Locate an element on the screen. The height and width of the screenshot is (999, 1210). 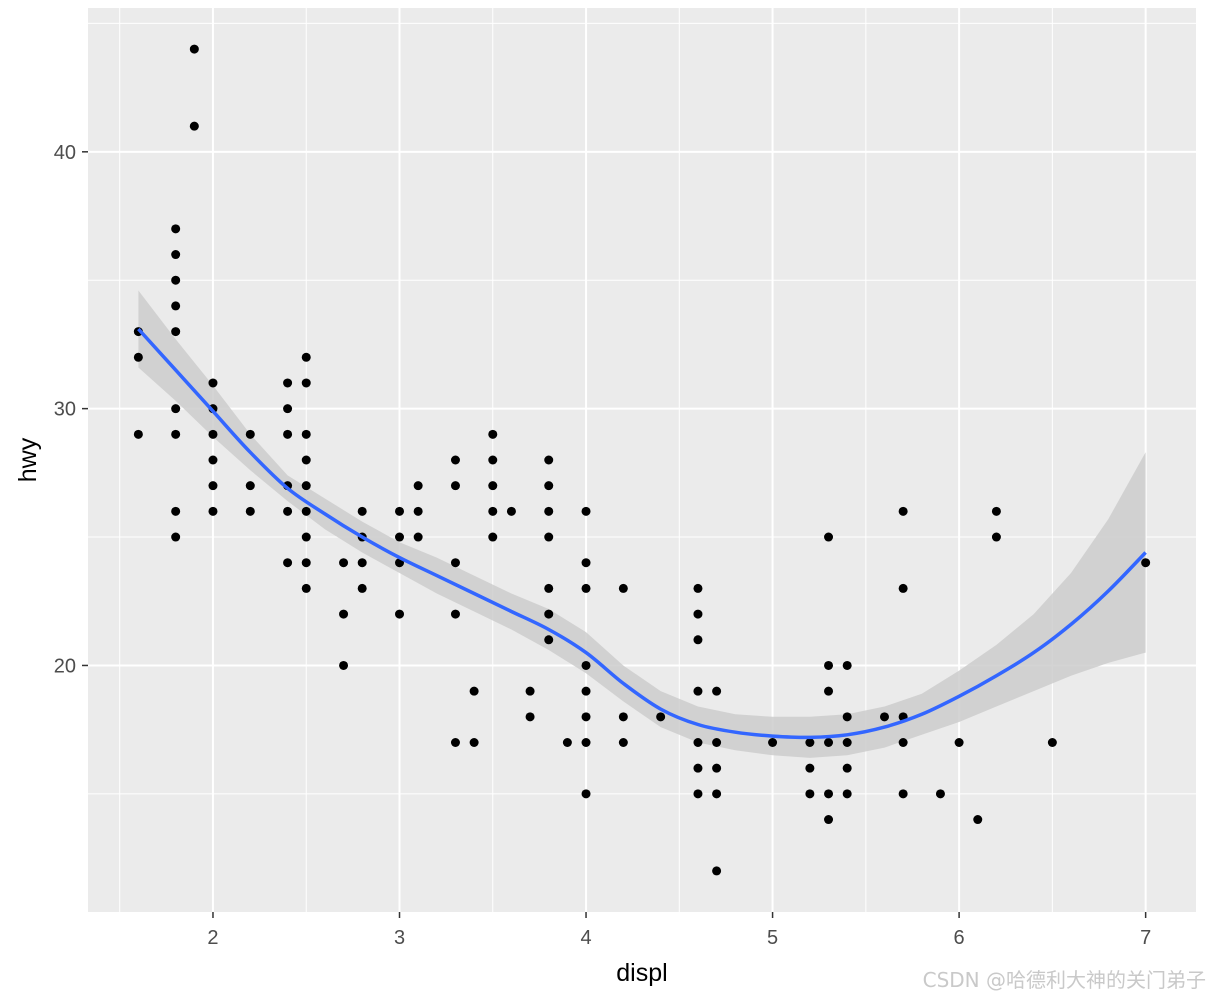
y-tick-label: 40 is located at coordinates (65, 153).